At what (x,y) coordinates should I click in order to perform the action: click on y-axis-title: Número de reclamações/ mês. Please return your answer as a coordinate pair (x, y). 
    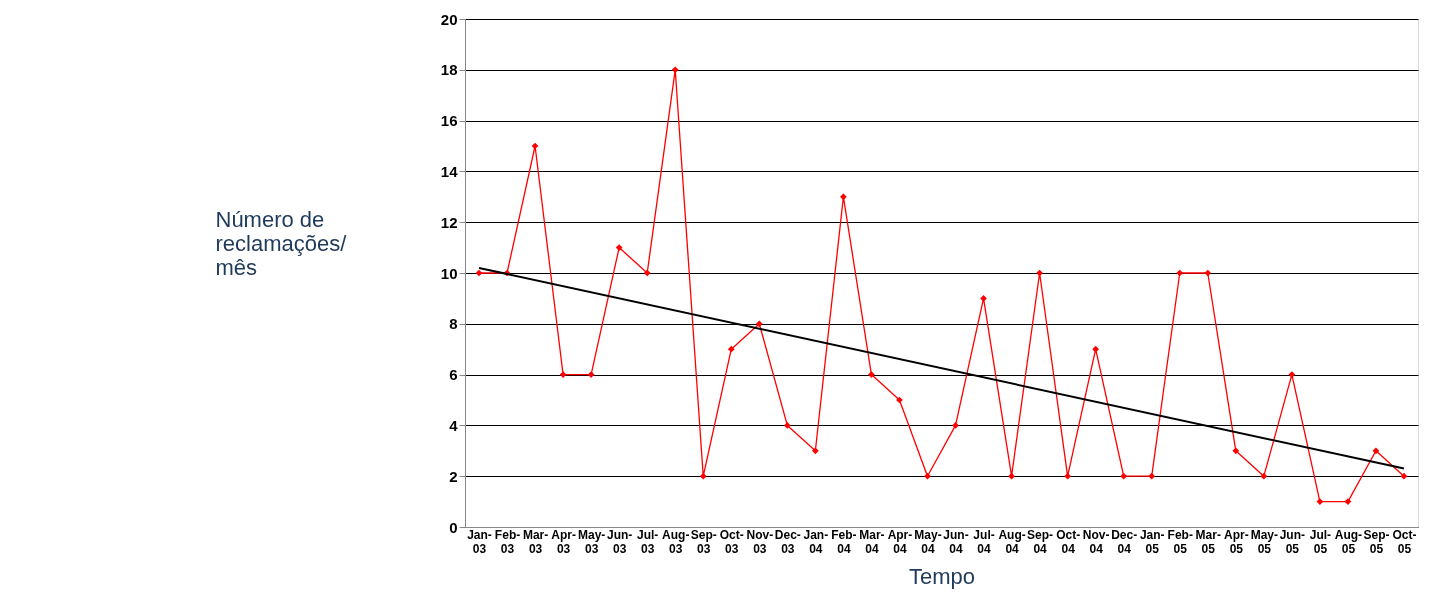
    Looking at the image, I should click on (281, 243).